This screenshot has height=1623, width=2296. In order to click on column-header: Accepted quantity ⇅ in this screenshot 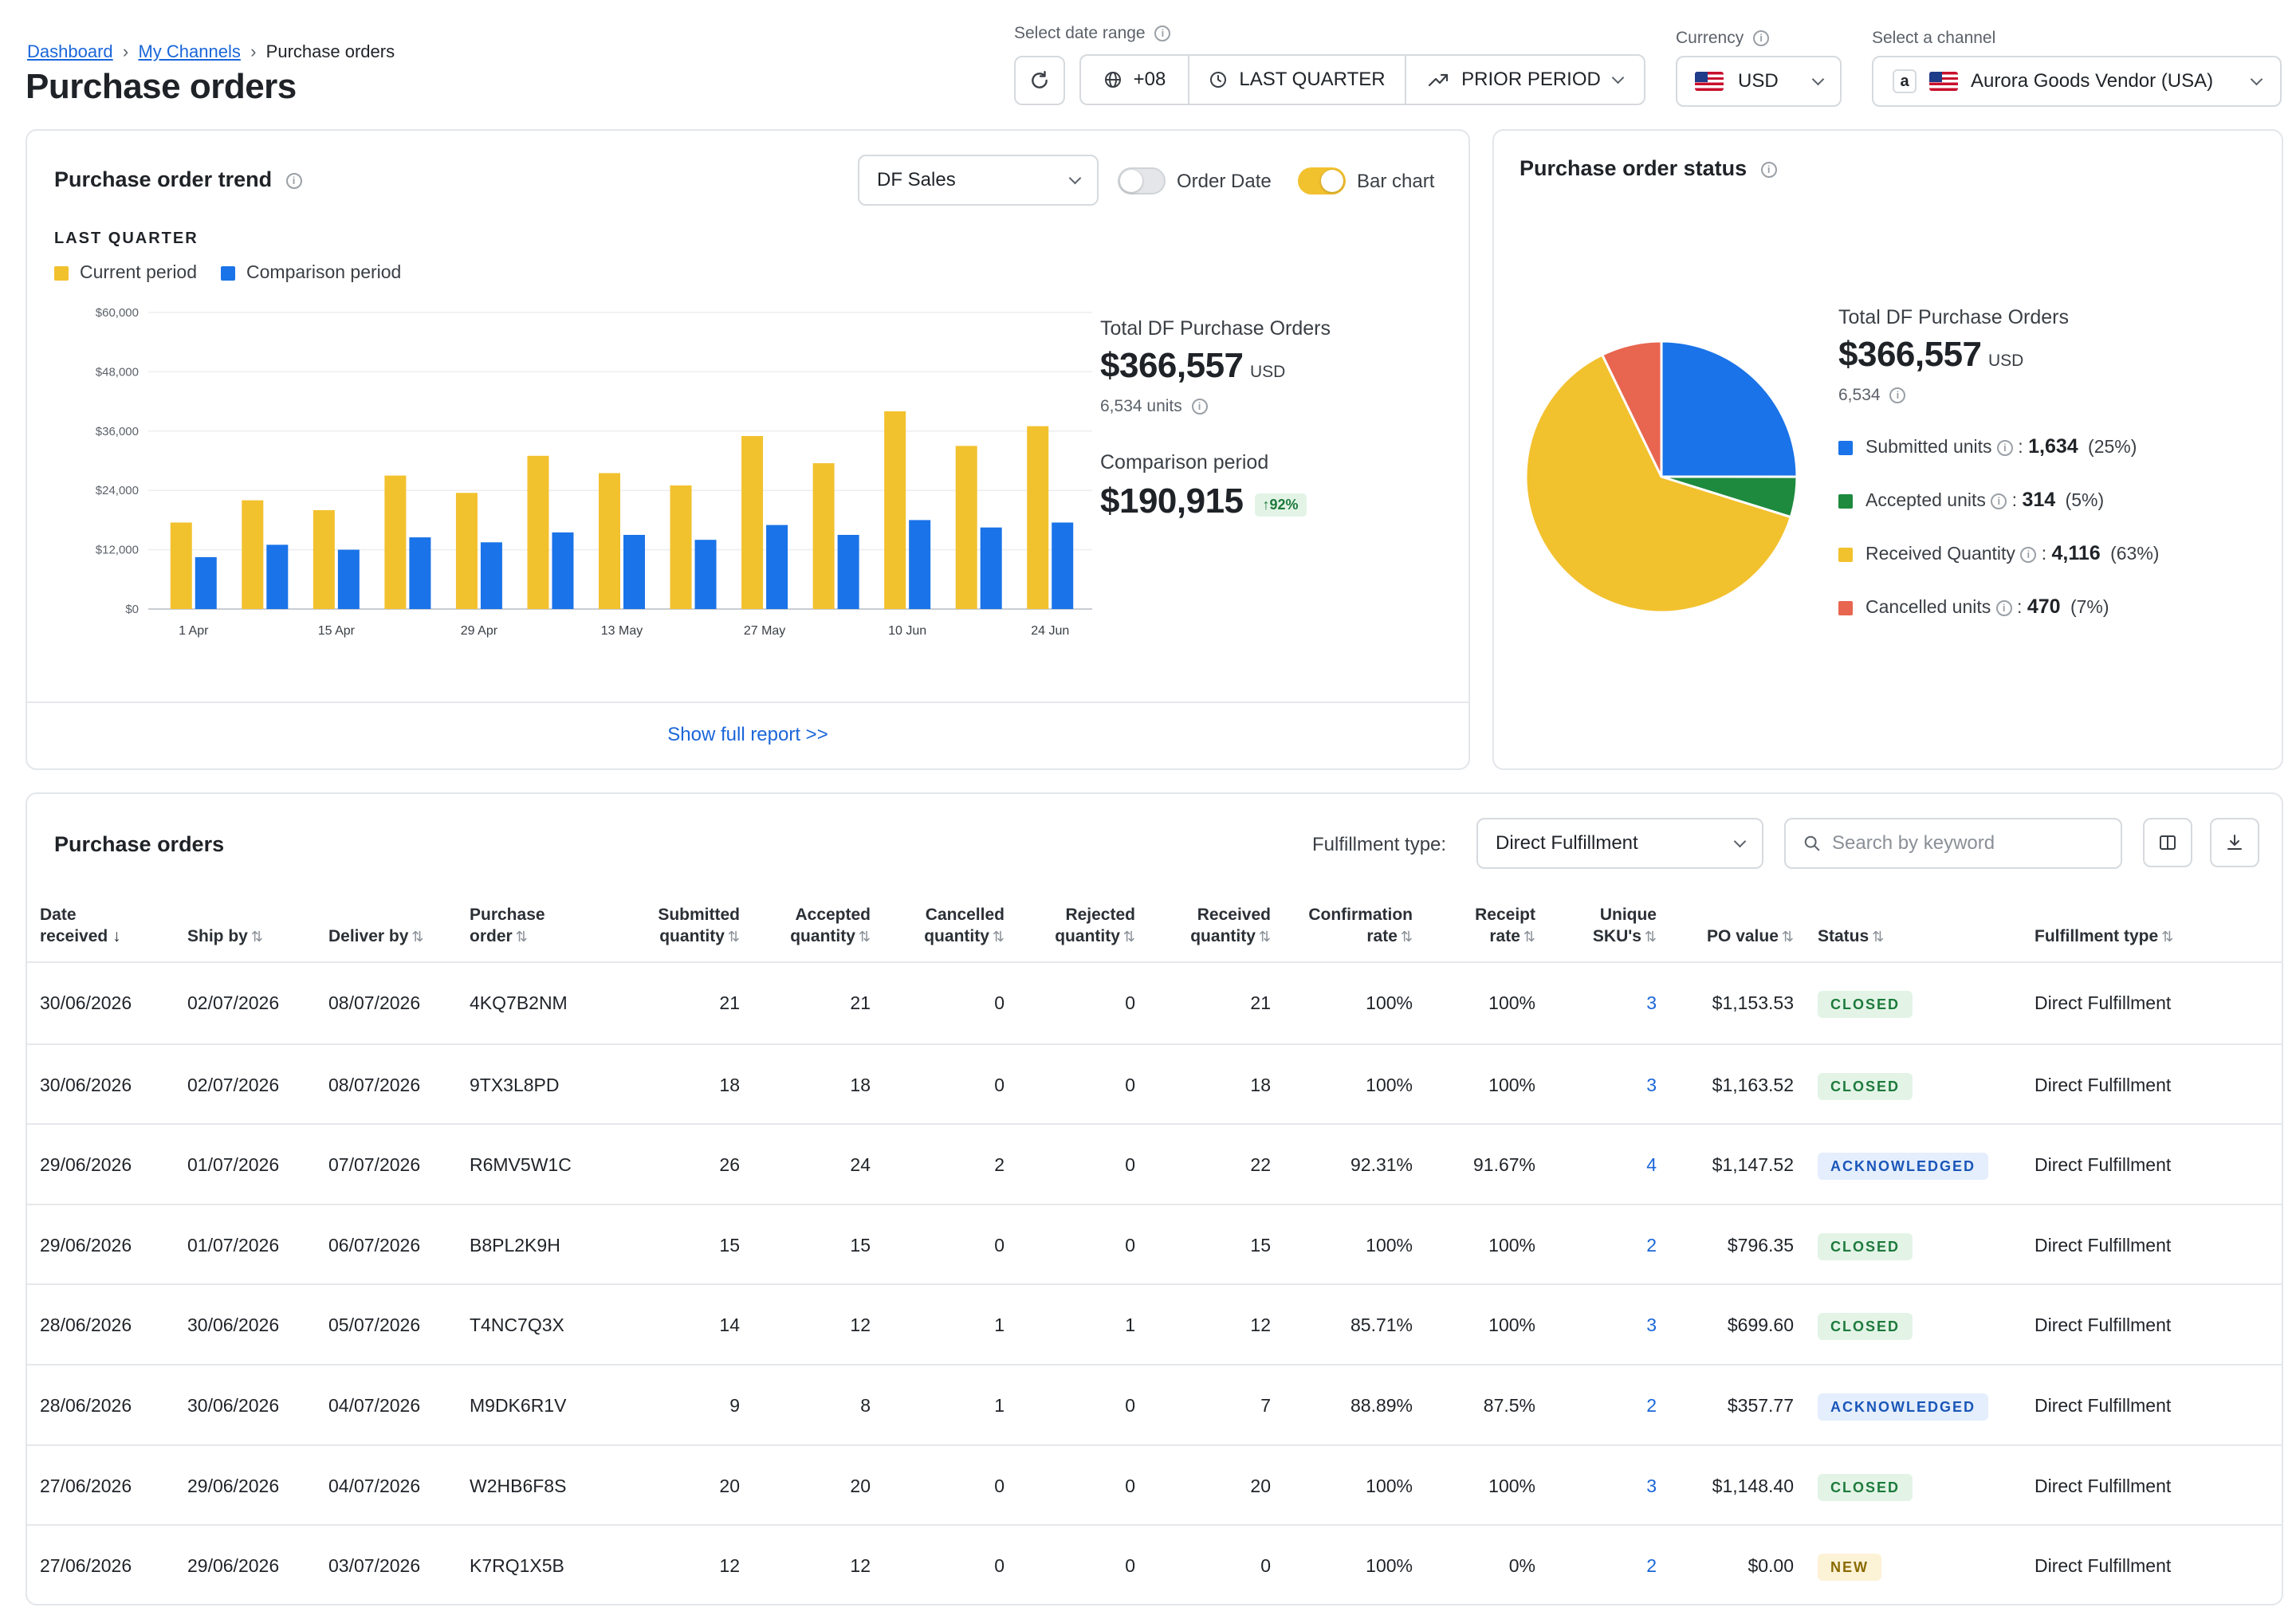, I will do `click(810, 926)`.